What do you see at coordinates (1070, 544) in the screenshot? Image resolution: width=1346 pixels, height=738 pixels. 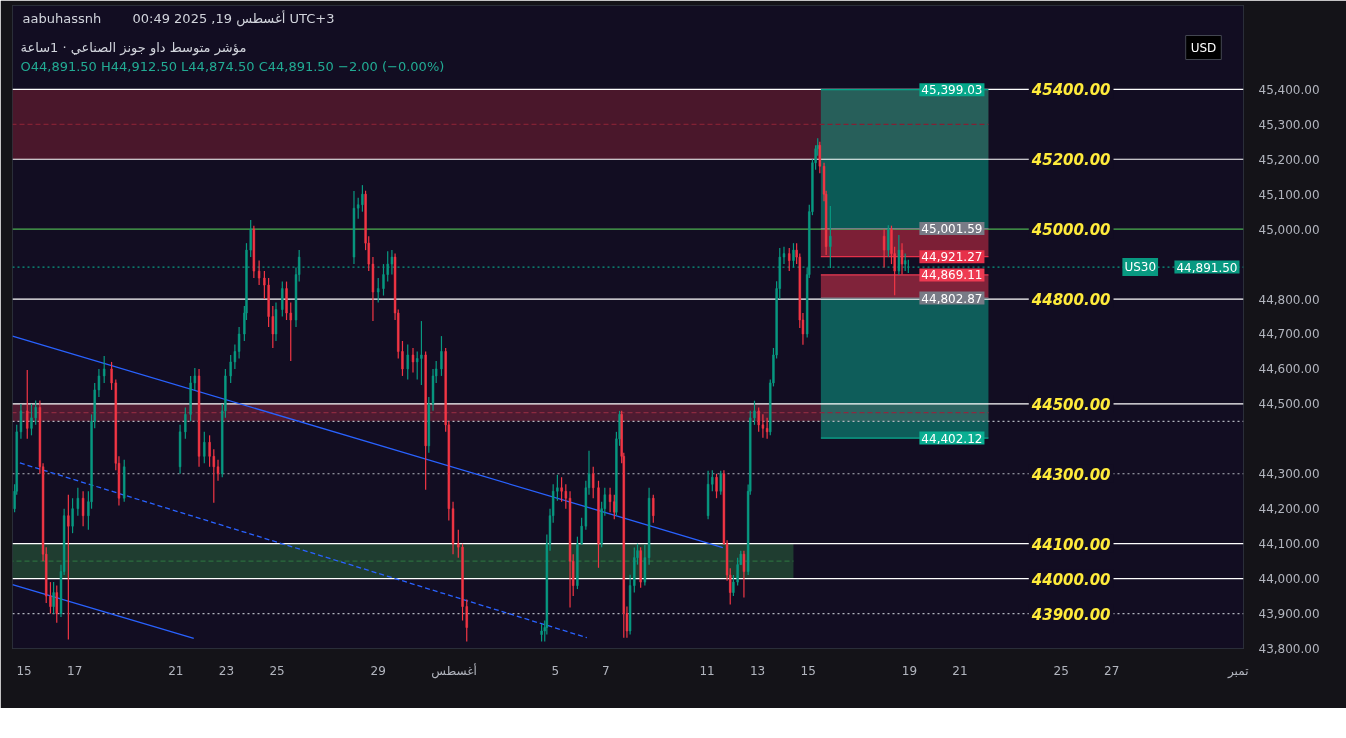 I see `ref-line-label: 44100.00` at bounding box center [1070, 544].